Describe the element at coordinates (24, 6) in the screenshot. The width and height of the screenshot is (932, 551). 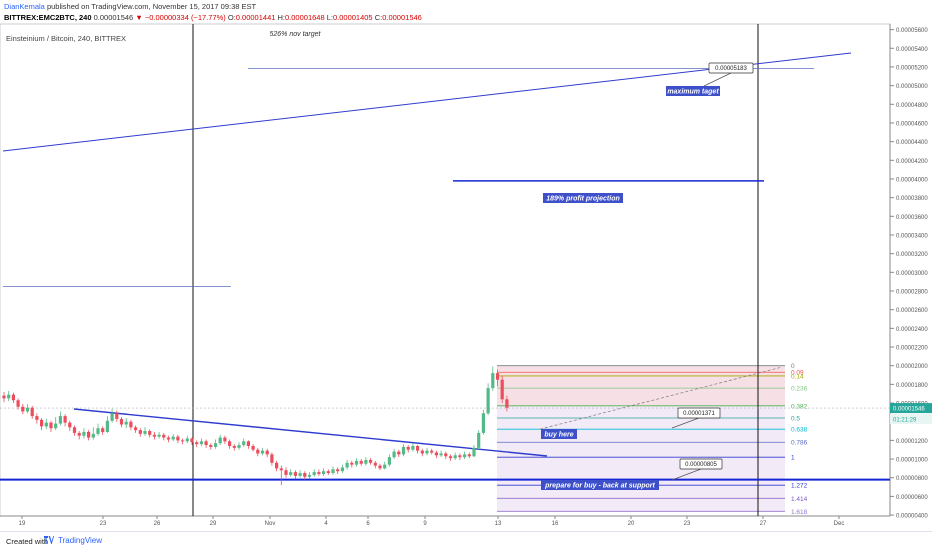
I see `author-link: DianKemala` at that location.